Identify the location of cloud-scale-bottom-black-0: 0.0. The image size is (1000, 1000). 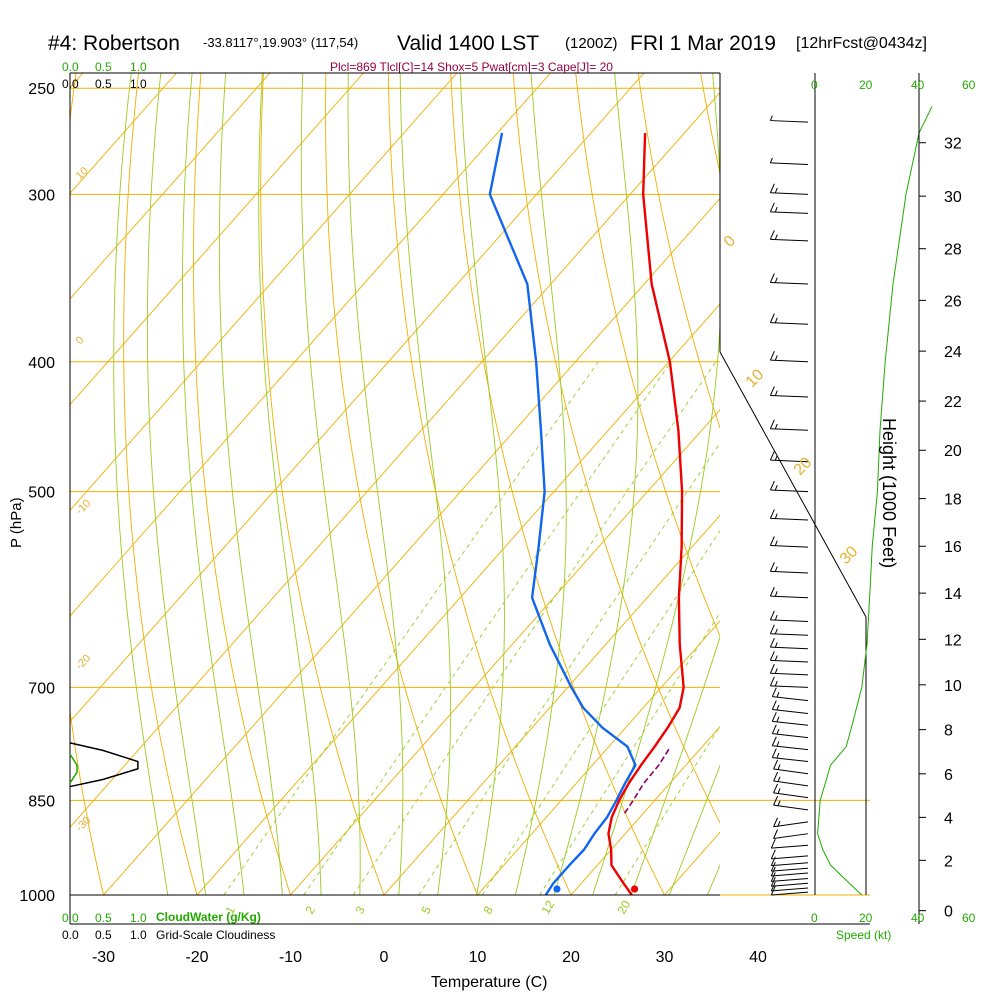
(70, 935).